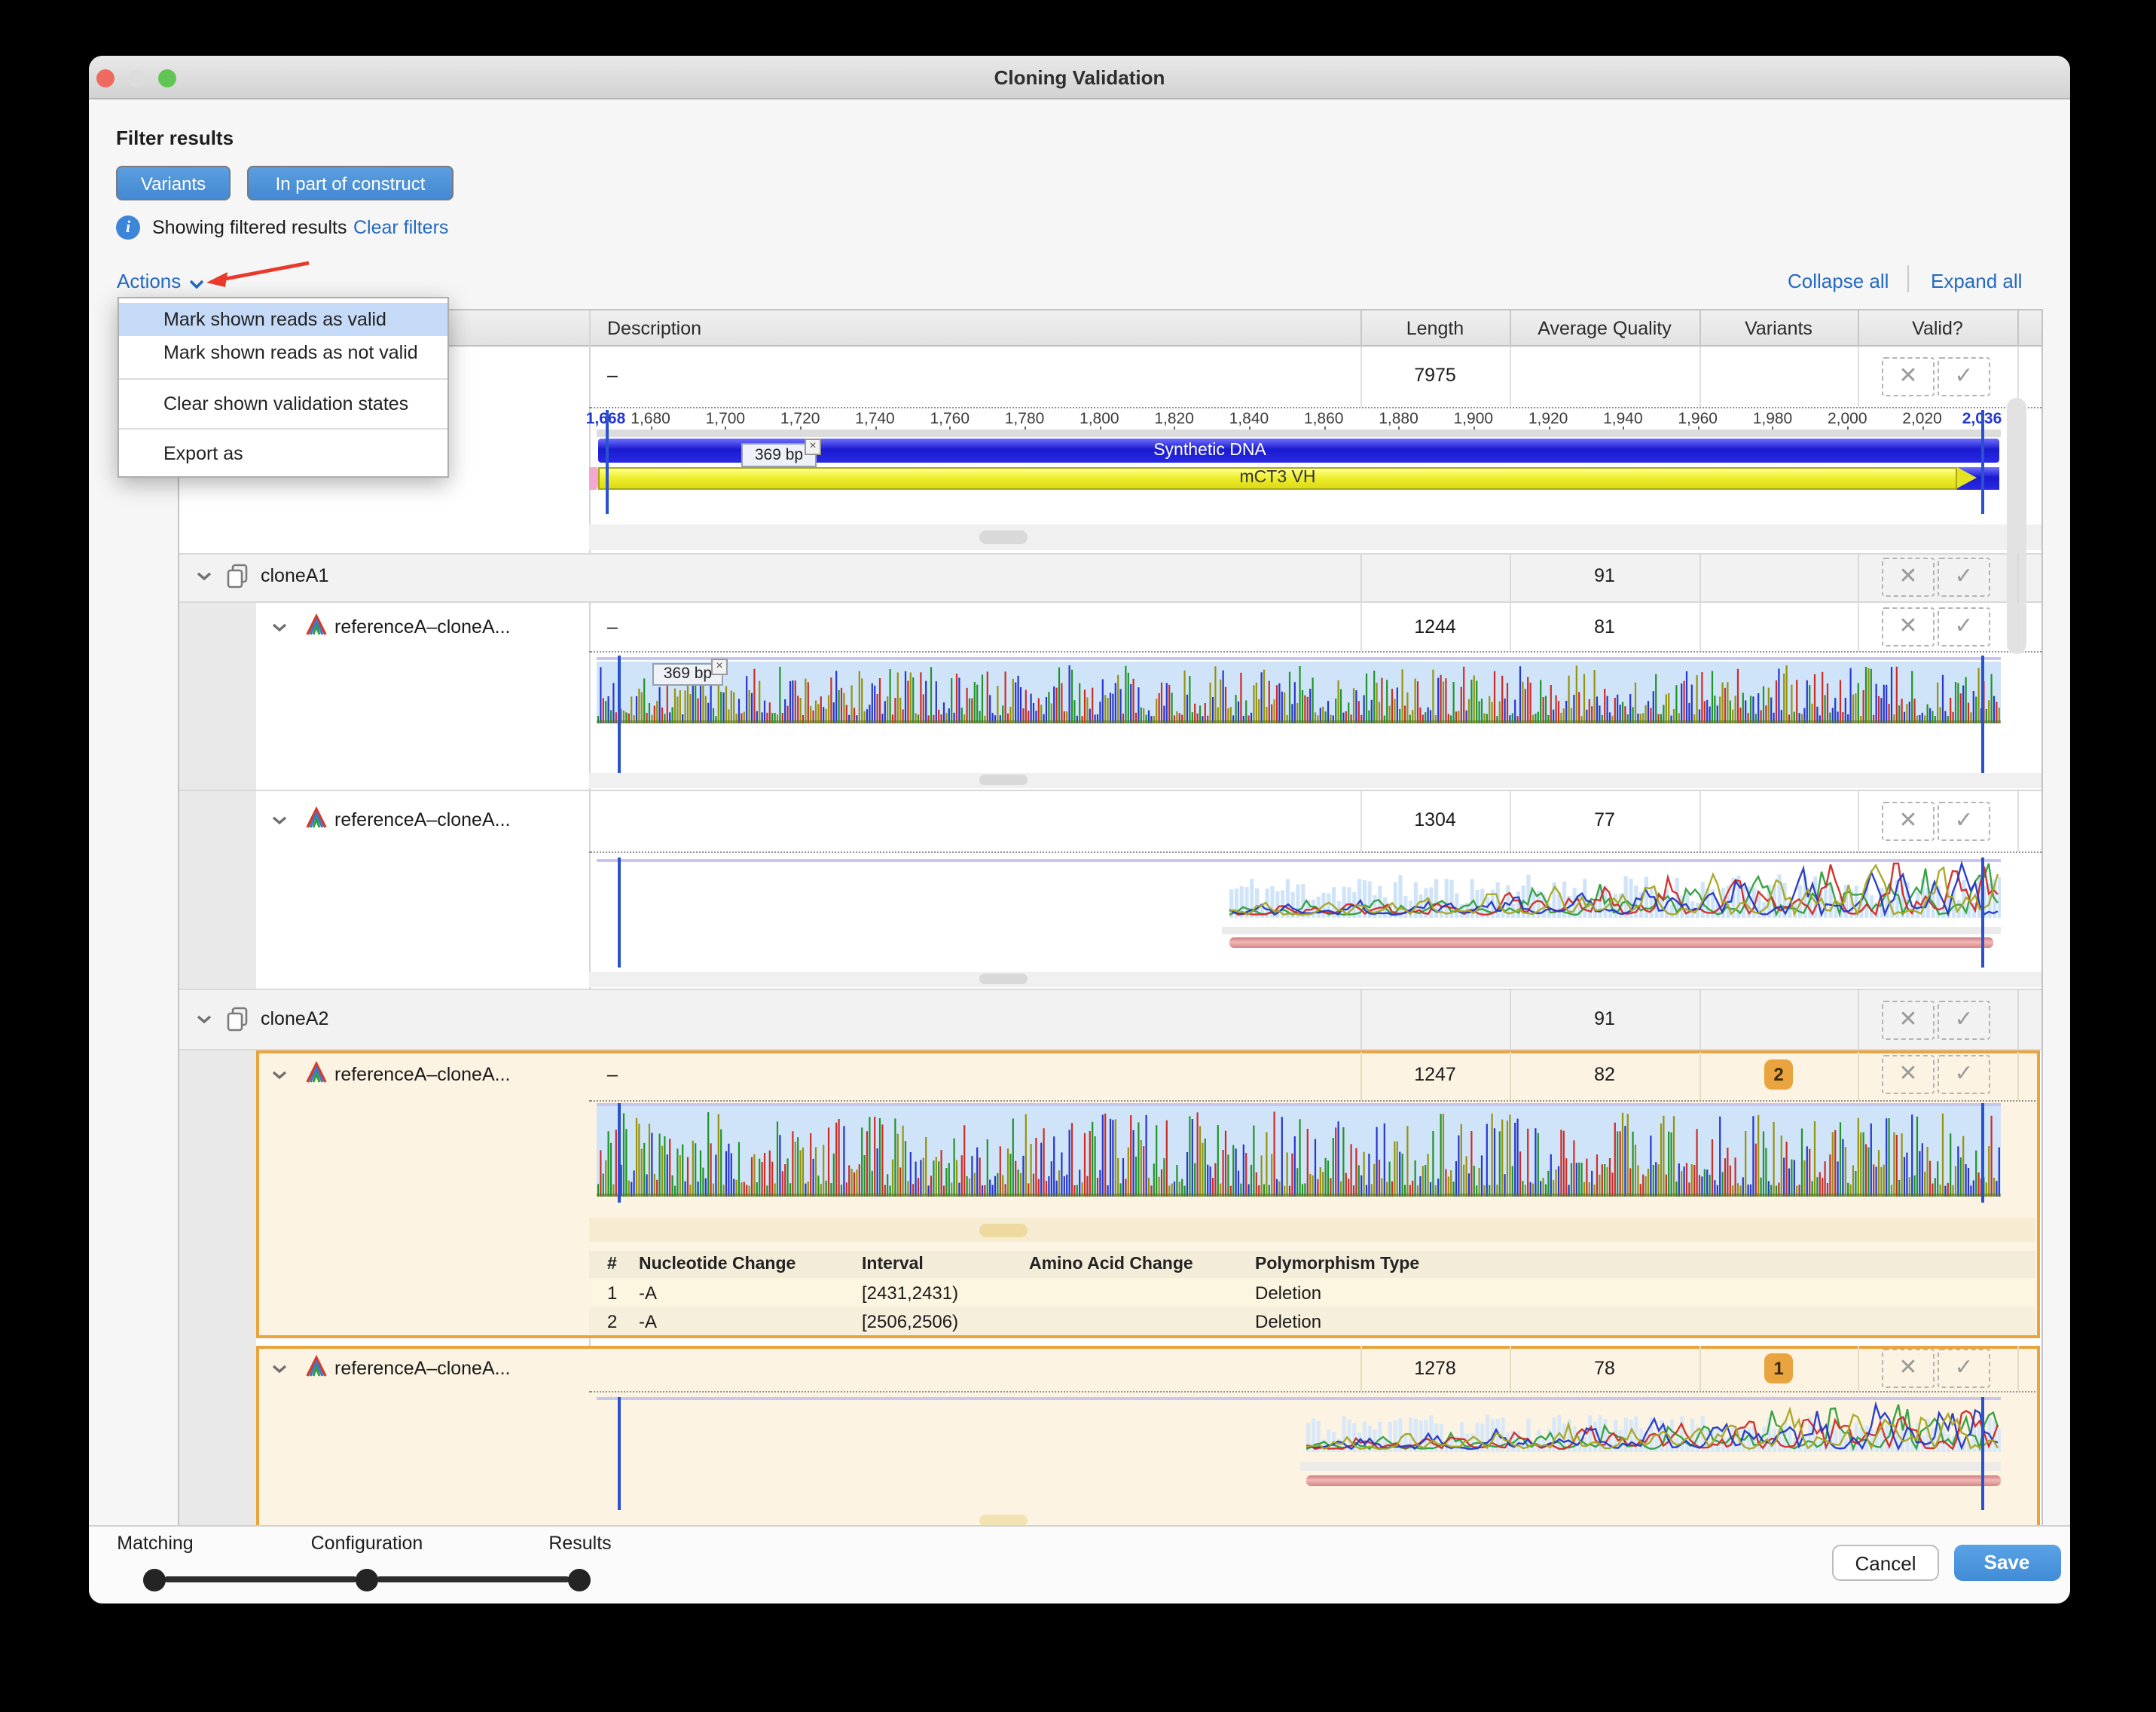 This screenshot has height=1712, width=2156. I want to click on step-dot-configuration, so click(367, 1579).